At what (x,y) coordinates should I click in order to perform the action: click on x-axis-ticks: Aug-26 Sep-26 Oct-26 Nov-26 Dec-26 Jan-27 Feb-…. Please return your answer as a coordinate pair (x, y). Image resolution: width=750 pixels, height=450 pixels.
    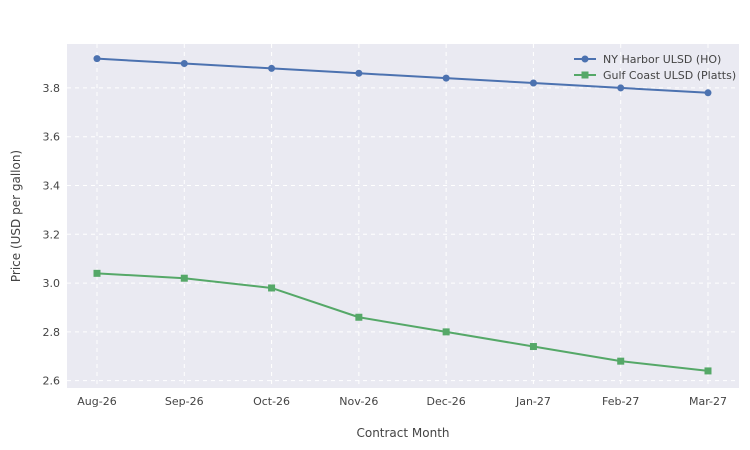
    Looking at the image, I should click on (402, 401).